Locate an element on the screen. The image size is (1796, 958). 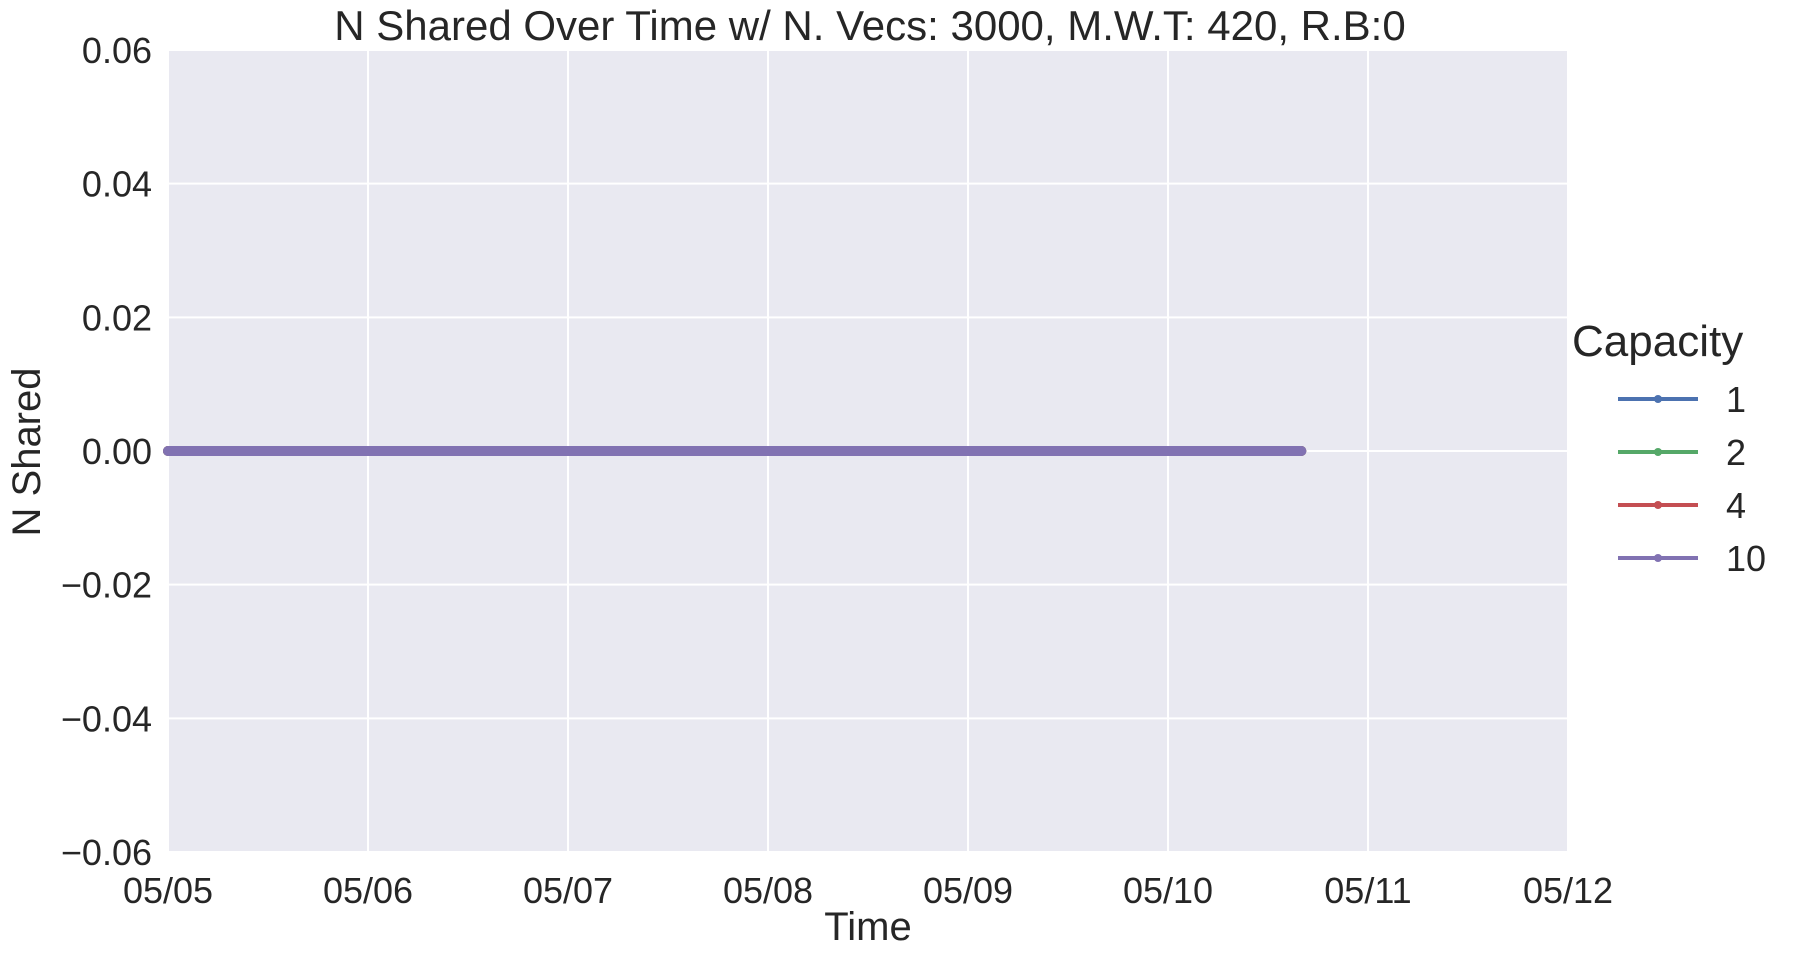
y-tick-label: 0.04 is located at coordinates (117, 184).